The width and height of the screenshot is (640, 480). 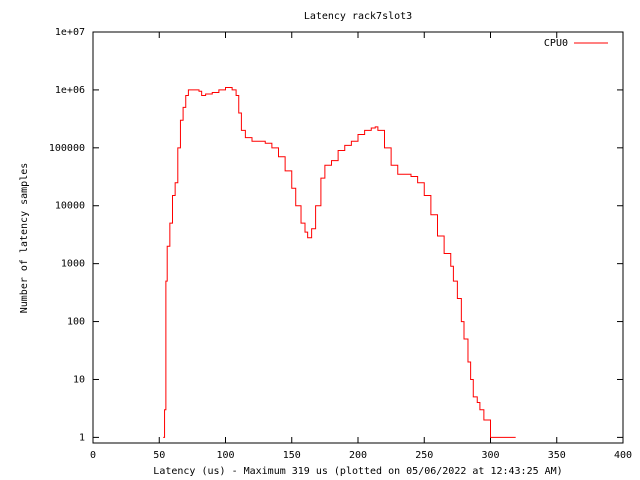 I want to click on x-tick-label: 400, so click(x=623, y=455).